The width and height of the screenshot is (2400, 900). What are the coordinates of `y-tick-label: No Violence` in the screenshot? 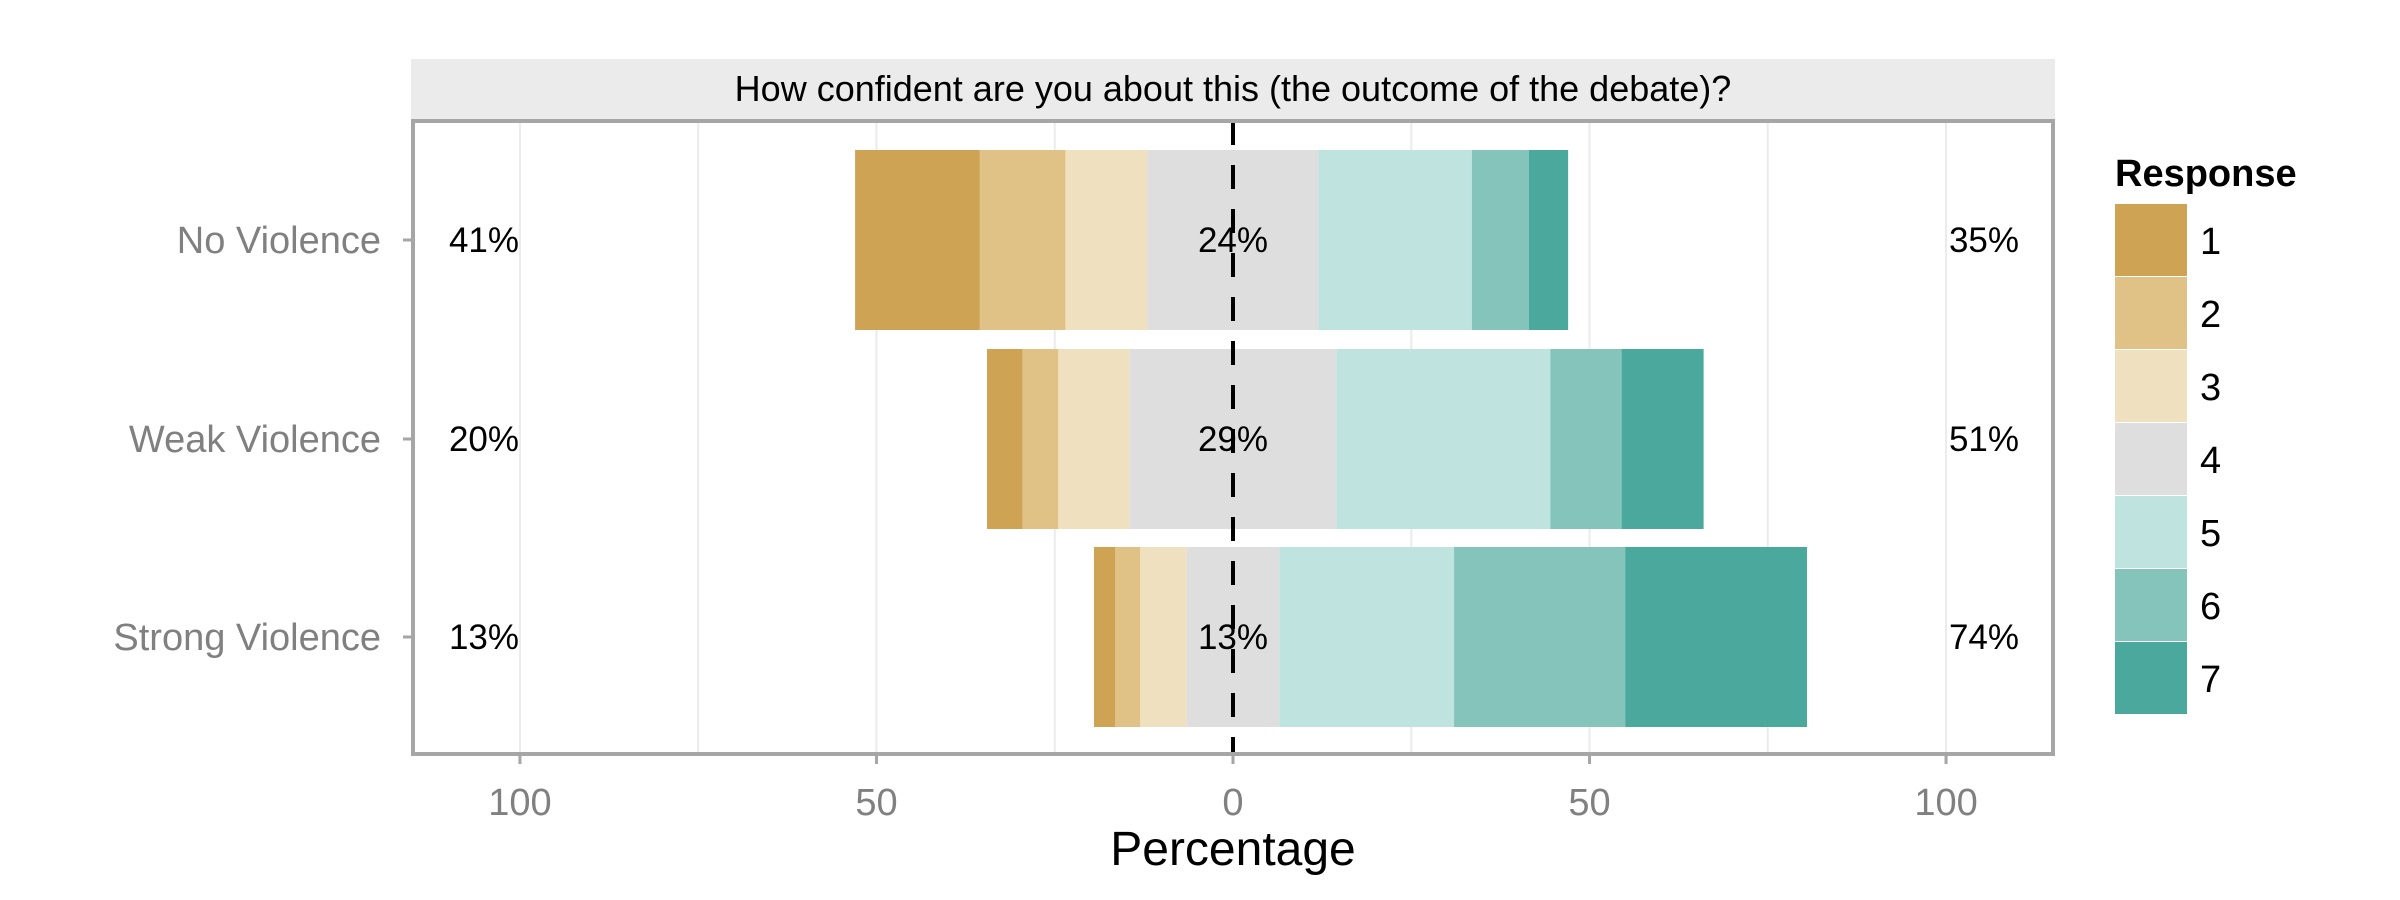 It's located at (279, 241).